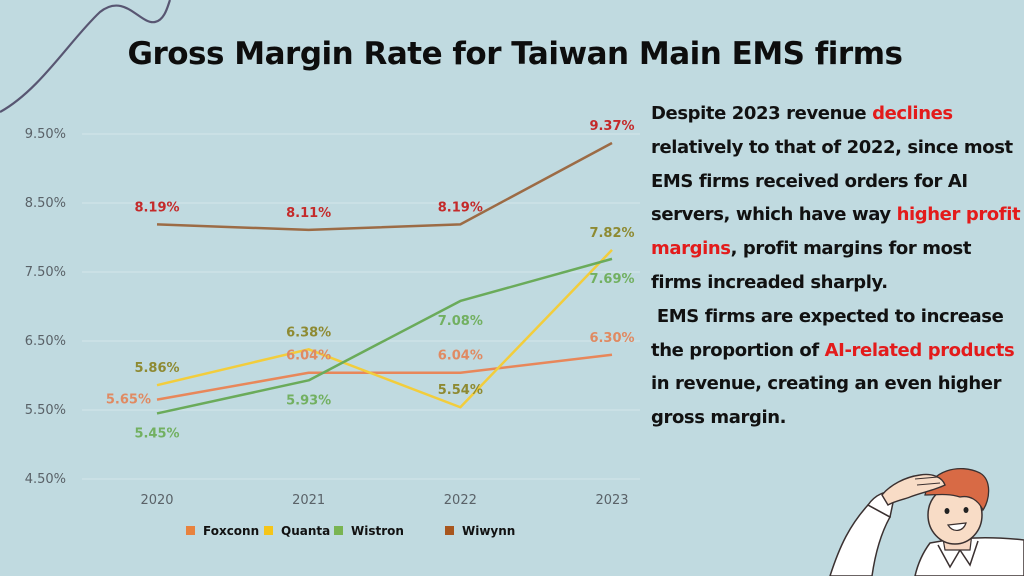 The height and width of the screenshot is (576, 1024). I want to click on x-tick-label: 2022, so click(460, 500).